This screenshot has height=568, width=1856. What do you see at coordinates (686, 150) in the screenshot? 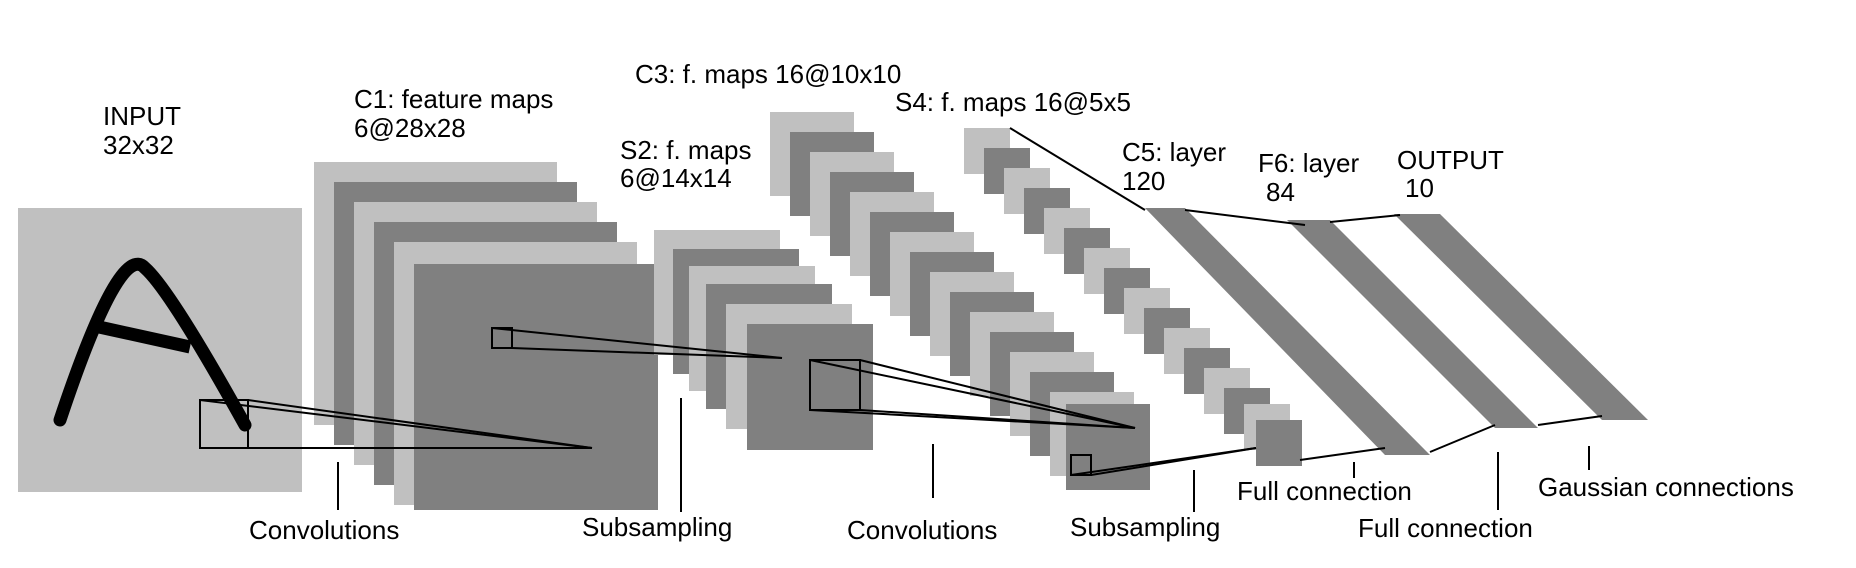
I see `s2-label: S2: f. maps` at bounding box center [686, 150].